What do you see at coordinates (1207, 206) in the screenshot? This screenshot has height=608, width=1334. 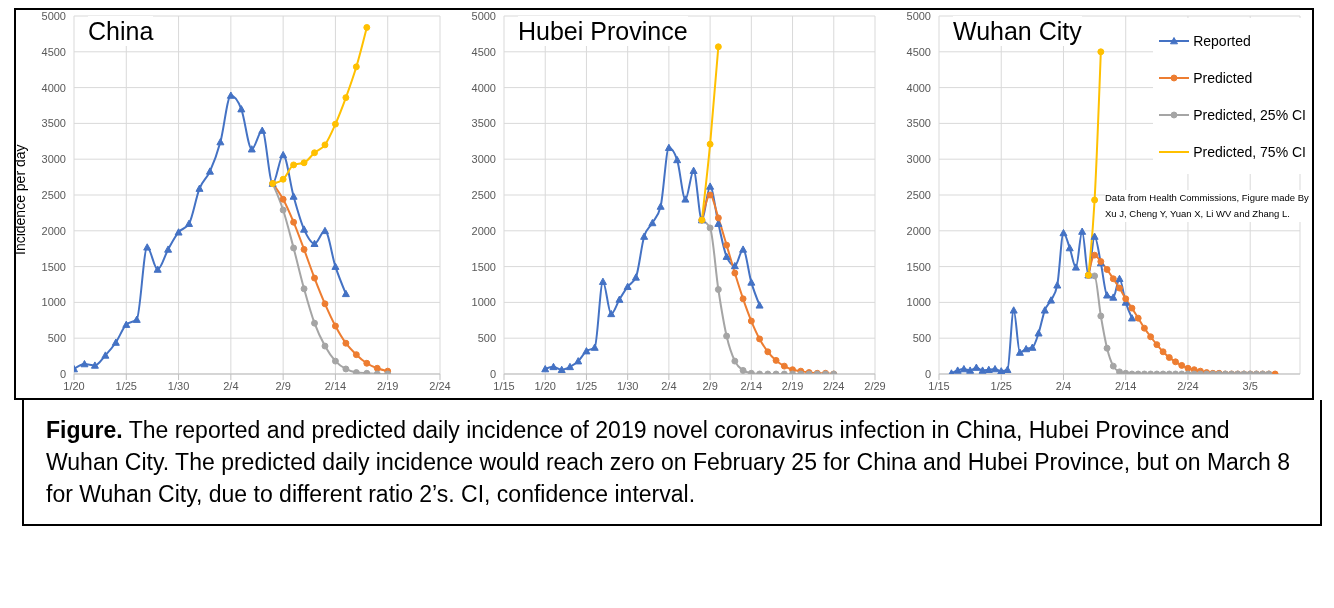 I see `annotation: Data from Health Commissions, Figure made By Xu J, Cheng Y, Yuan X, Li WV and Zhang L.` at bounding box center [1207, 206].